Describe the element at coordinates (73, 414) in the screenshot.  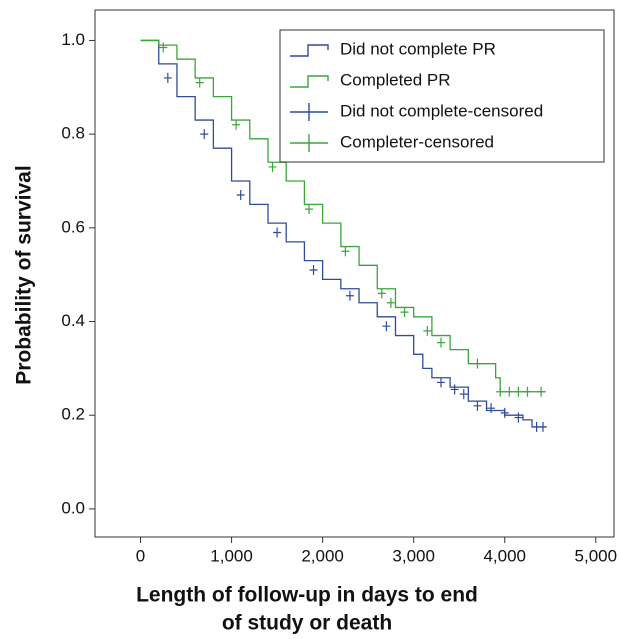
I see `y-tick-label: 0.2` at that location.